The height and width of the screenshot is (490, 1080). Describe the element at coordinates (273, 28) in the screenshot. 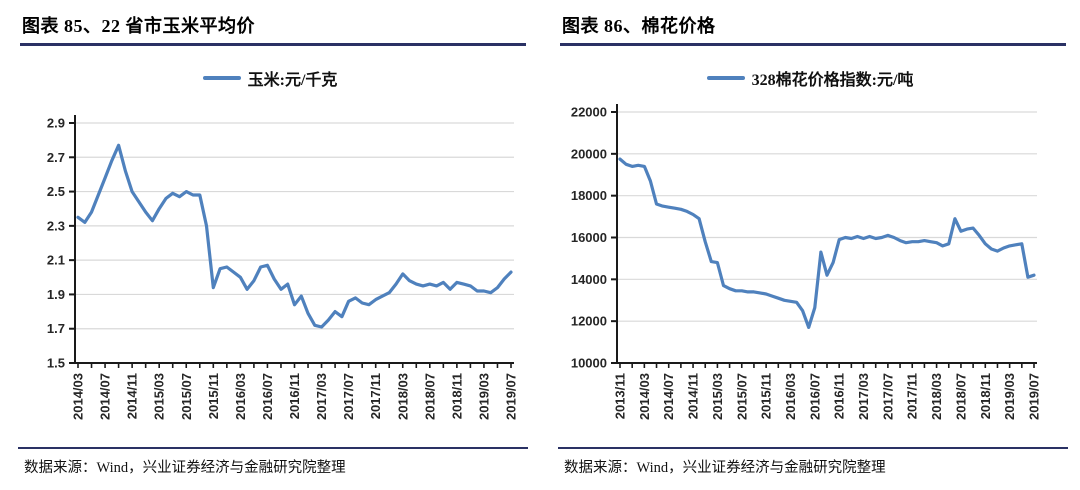

I see `panel-header: 图表 85、22 省市玉米平均价` at that location.